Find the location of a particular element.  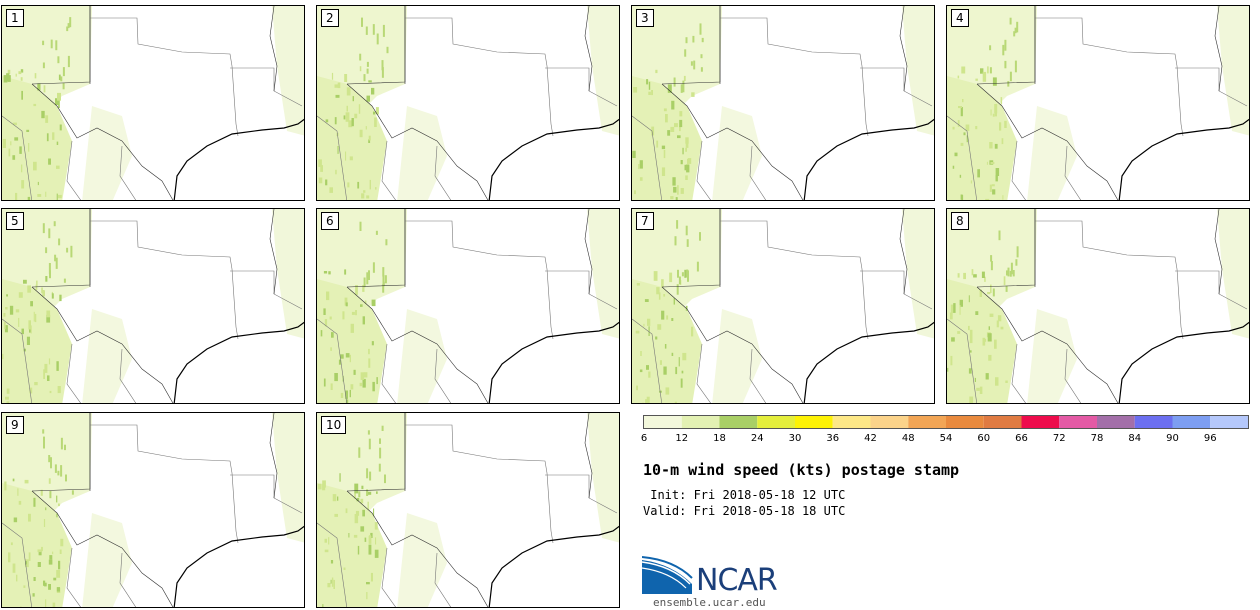

member-label: 8 is located at coordinates (960, 221).